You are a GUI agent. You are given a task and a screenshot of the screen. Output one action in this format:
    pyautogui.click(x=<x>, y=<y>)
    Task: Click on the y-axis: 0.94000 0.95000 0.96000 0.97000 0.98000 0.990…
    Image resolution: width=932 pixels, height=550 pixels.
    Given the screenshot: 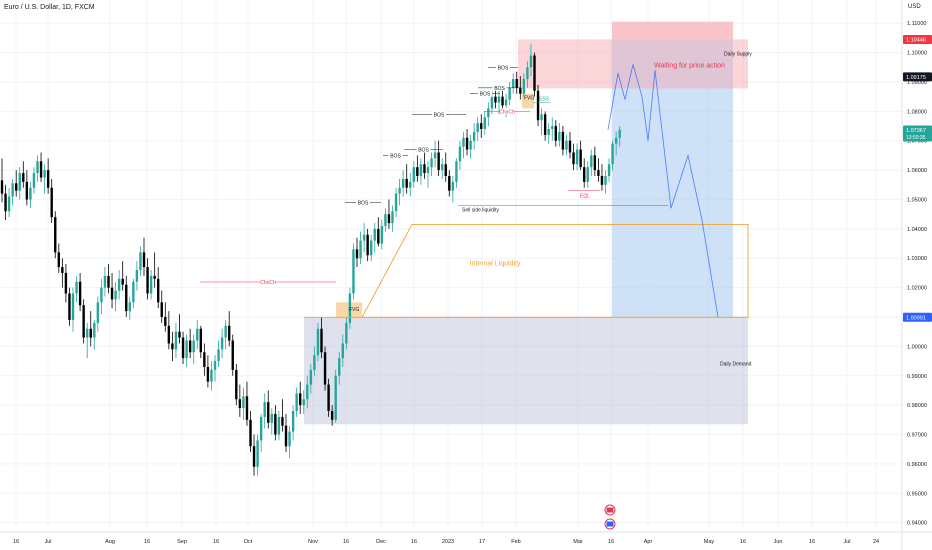 What is the action you would take?
    pyautogui.click(x=914, y=275)
    